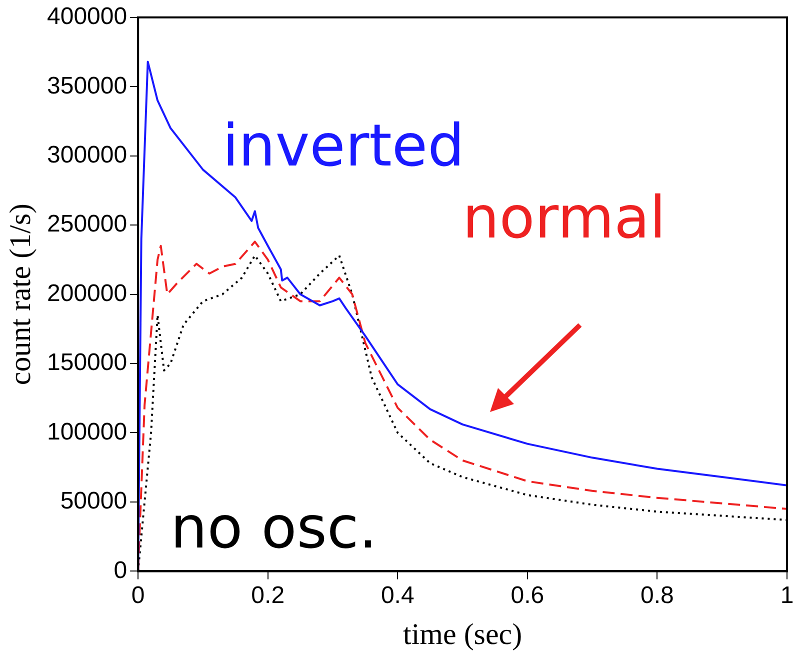  What do you see at coordinates (343, 145) in the screenshot?
I see `series-label: inverted` at bounding box center [343, 145].